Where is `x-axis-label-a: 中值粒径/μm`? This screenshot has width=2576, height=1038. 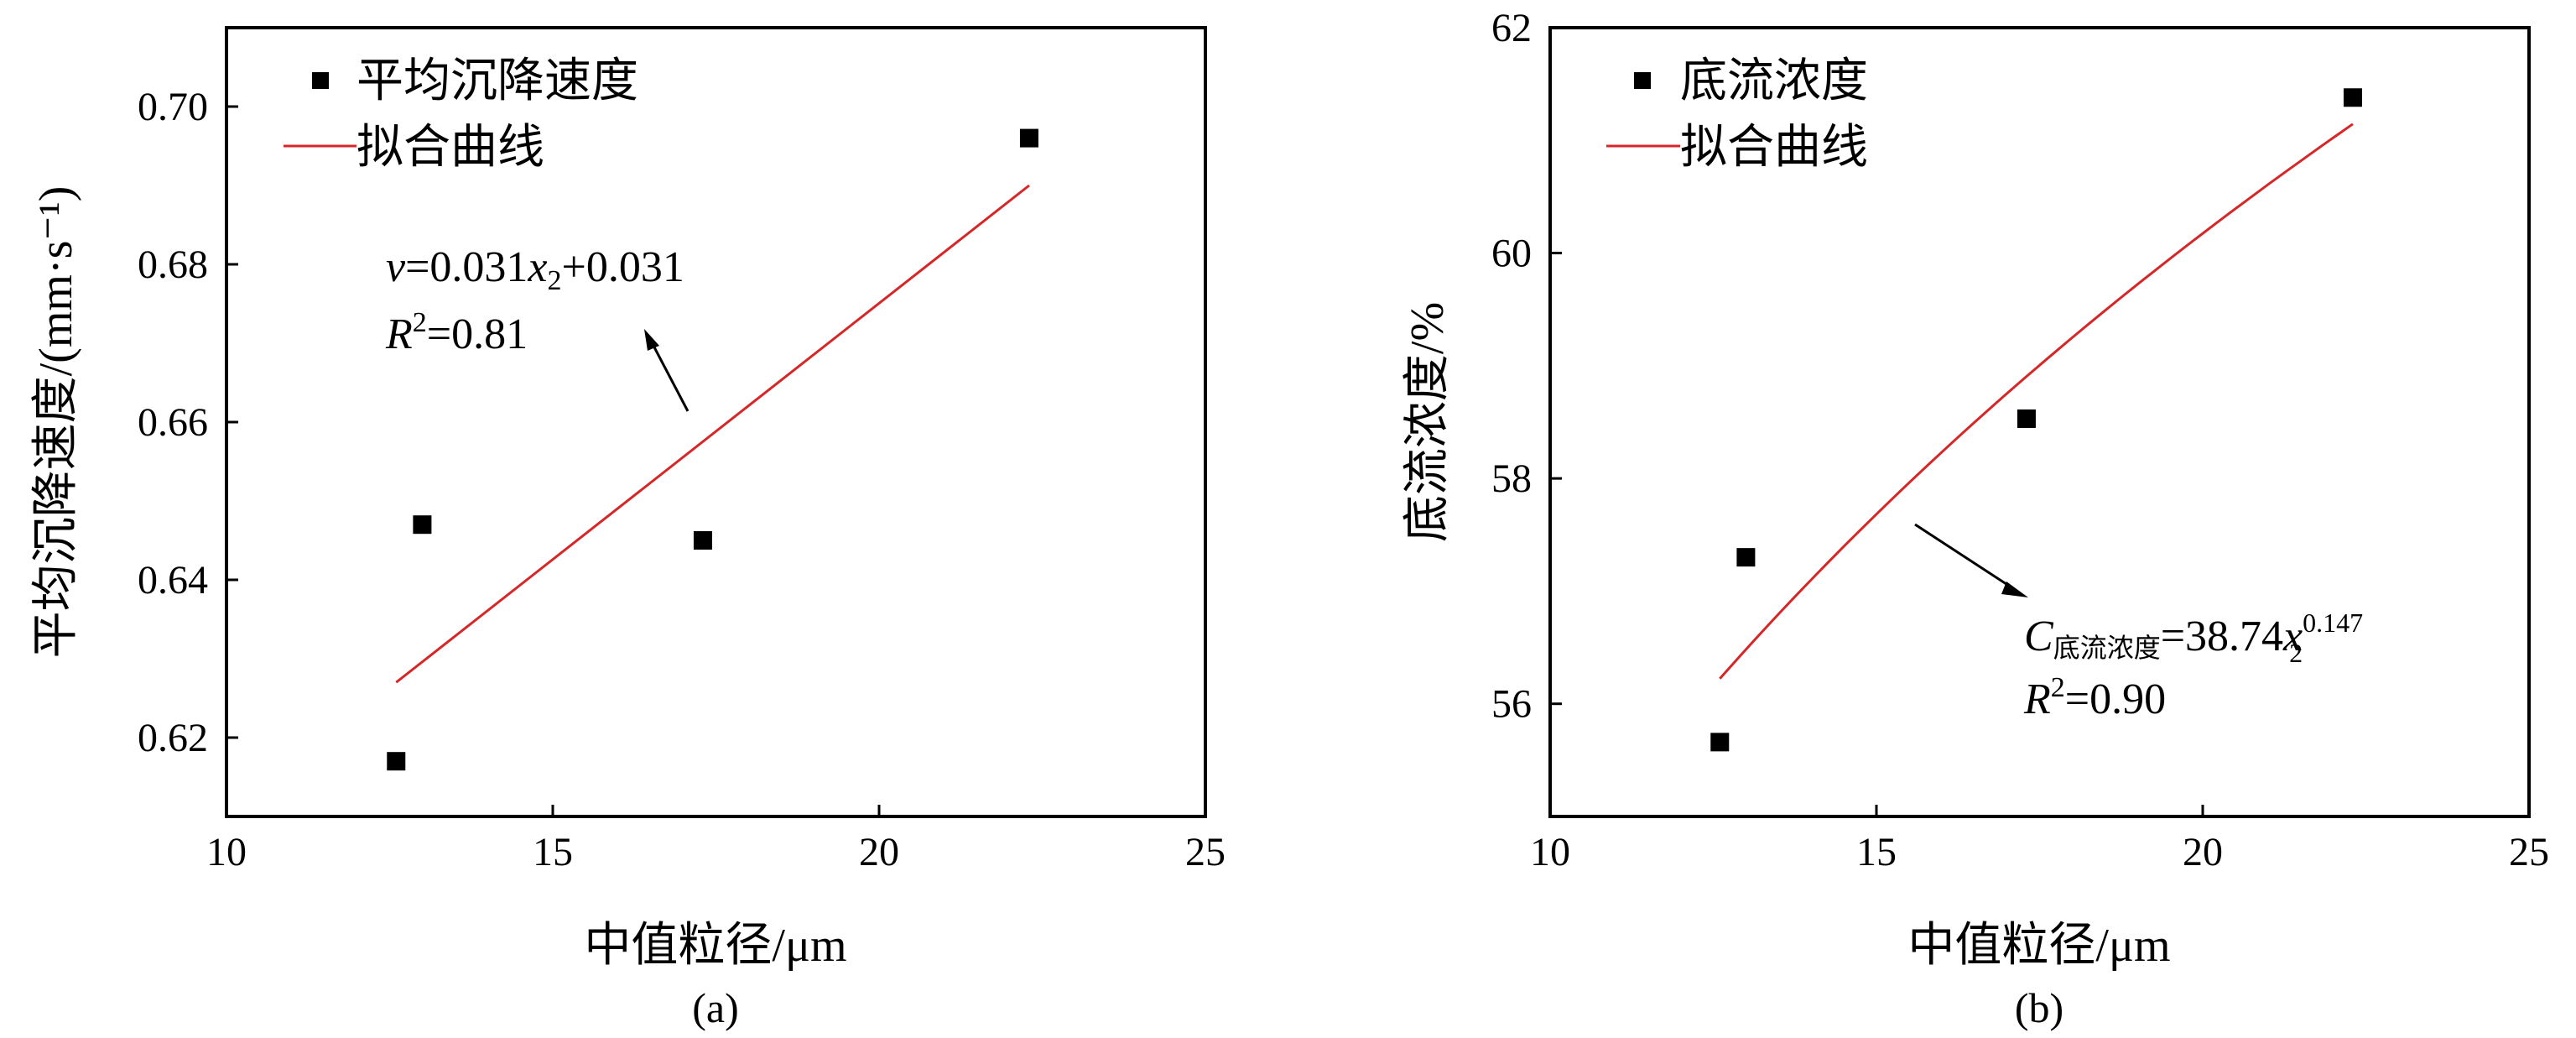 x-axis-label-a: 中值粒径/μm is located at coordinates (715, 946).